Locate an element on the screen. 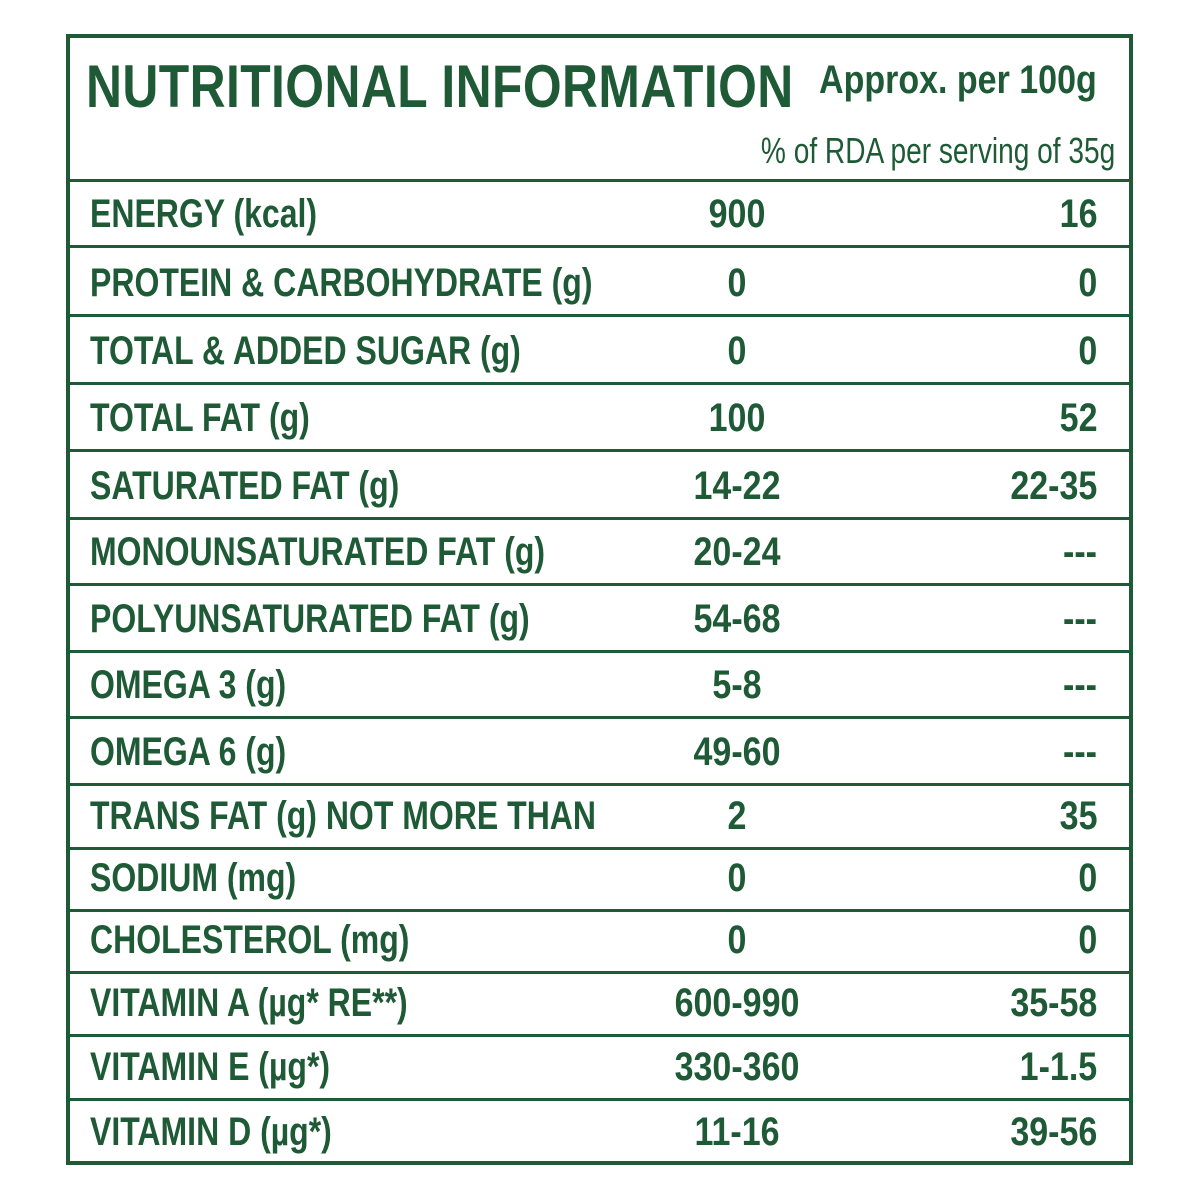  table-row: MONOUNSATURATED FAT (g) 20-24 --- is located at coordinates (599, 553).